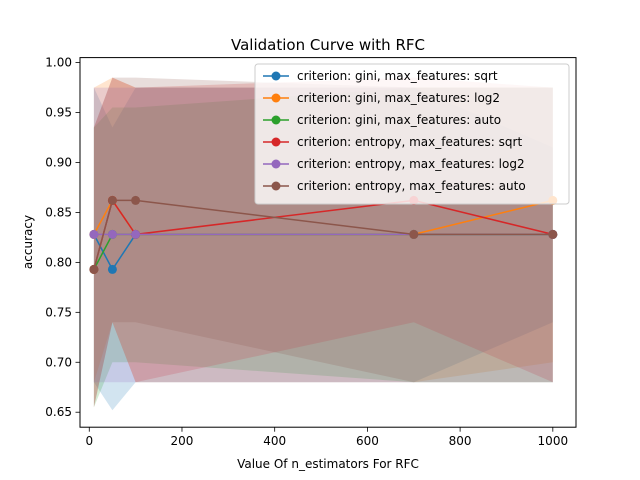 The image size is (640, 480). What do you see at coordinates (399, 120) in the screenshot?
I see `legend-label-series-3: criterion: gini, max_features: auto` at bounding box center [399, 120].